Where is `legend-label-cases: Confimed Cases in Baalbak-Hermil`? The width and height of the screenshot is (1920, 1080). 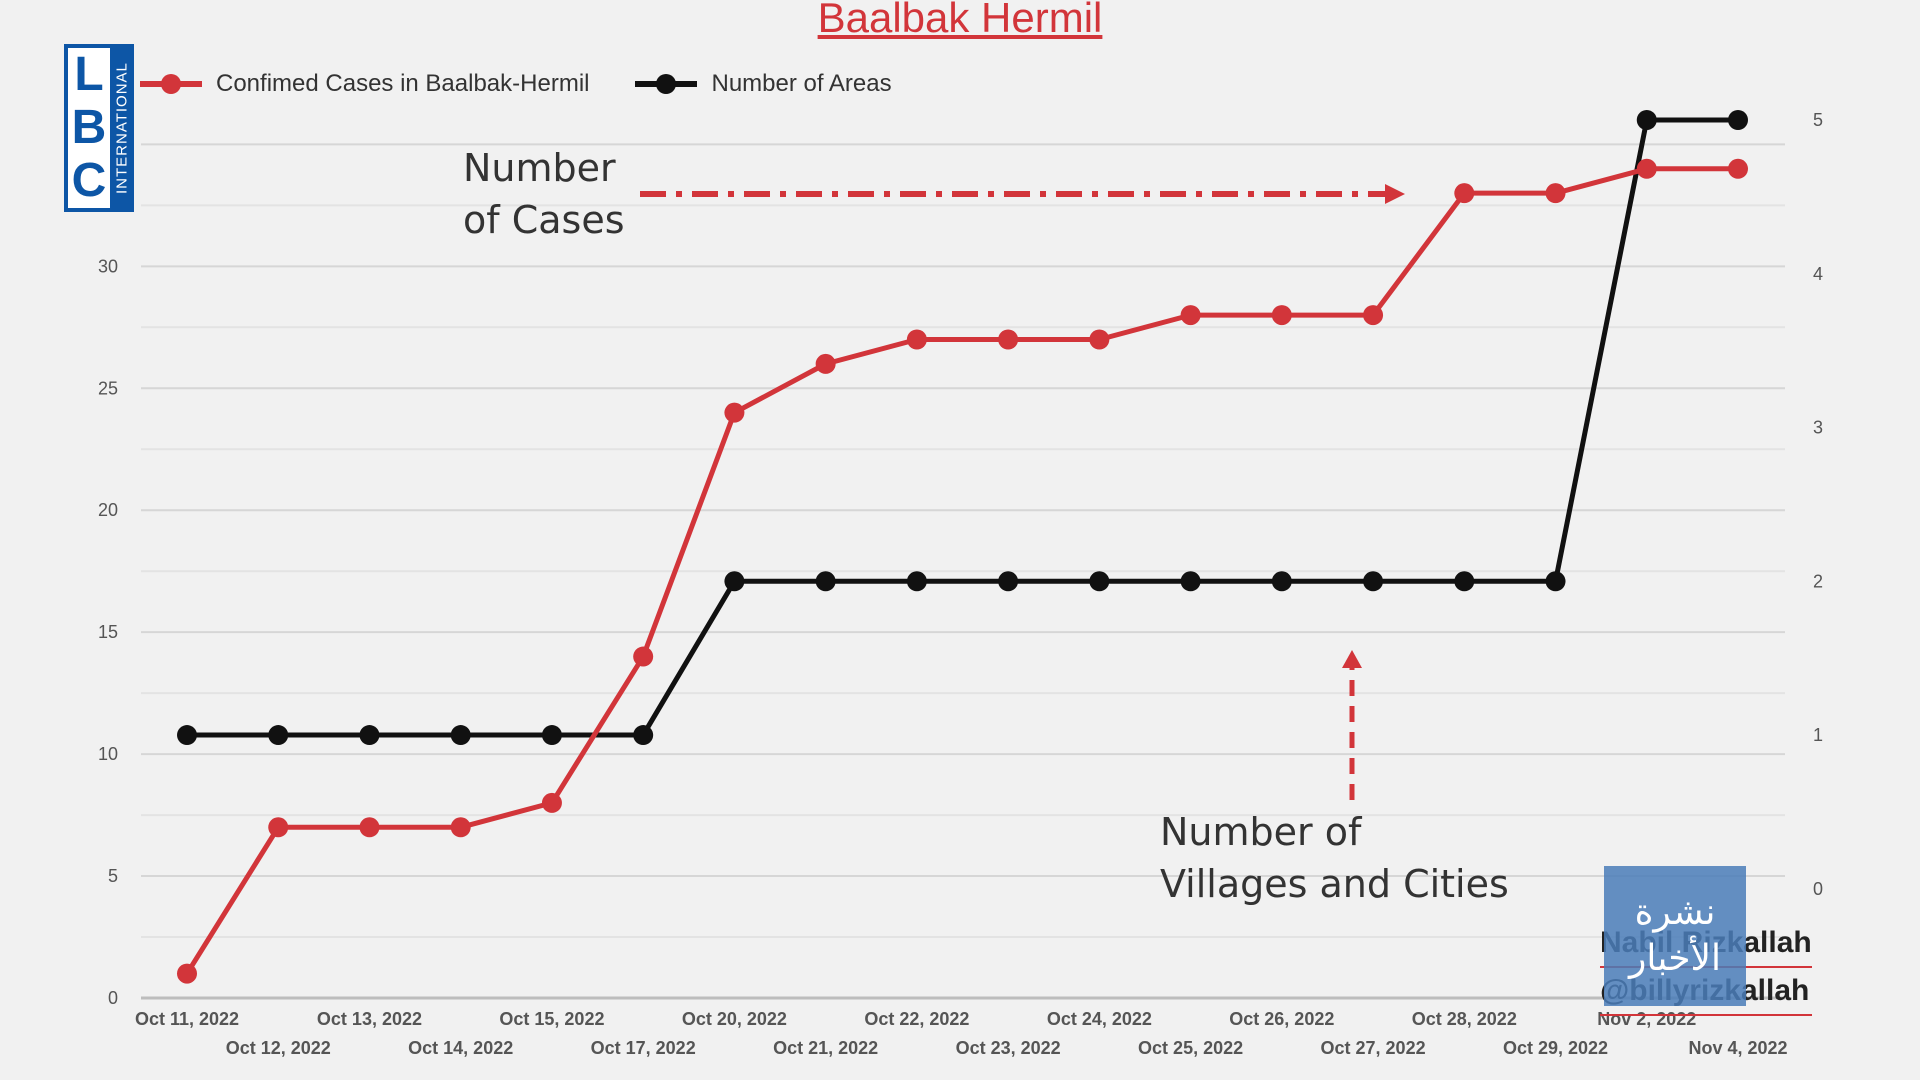 legend-label-cases: Confimed Cases in Baalbak-Hermil is located at coordinates (403, 83).